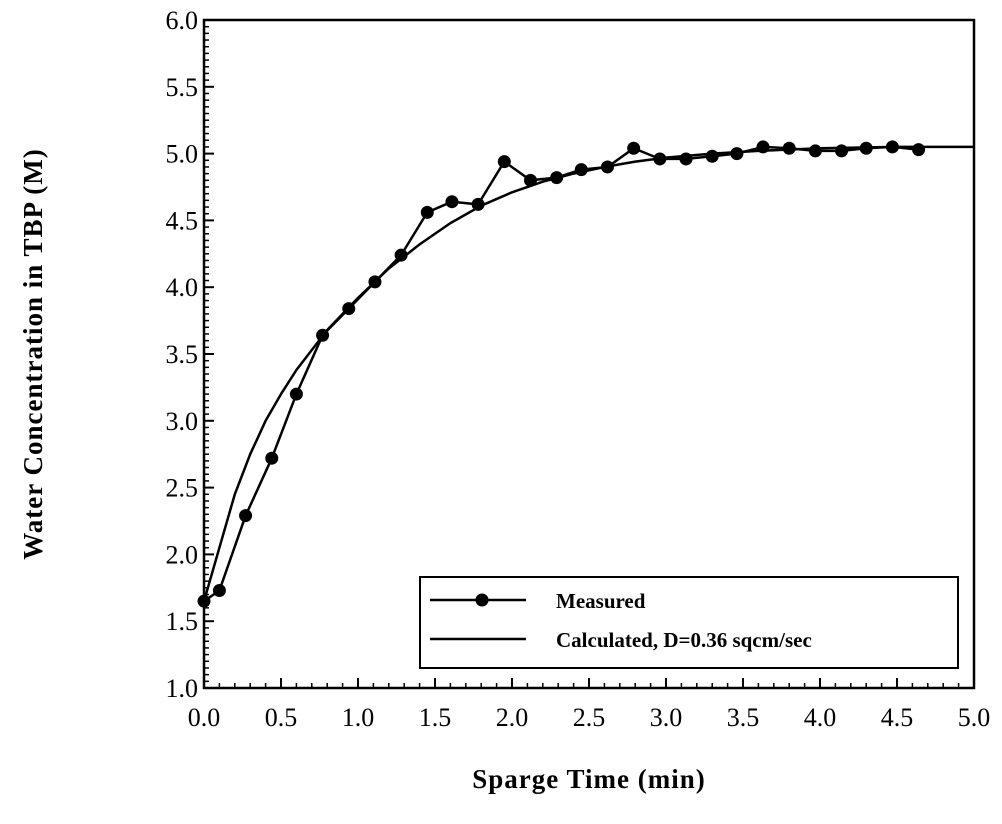 Image resolution: width=1002 pixels, height=824 pixels. Describe the element at coordinates (512, 717) in the screenshot. I see `x-tick-label: 2.0` at that location.